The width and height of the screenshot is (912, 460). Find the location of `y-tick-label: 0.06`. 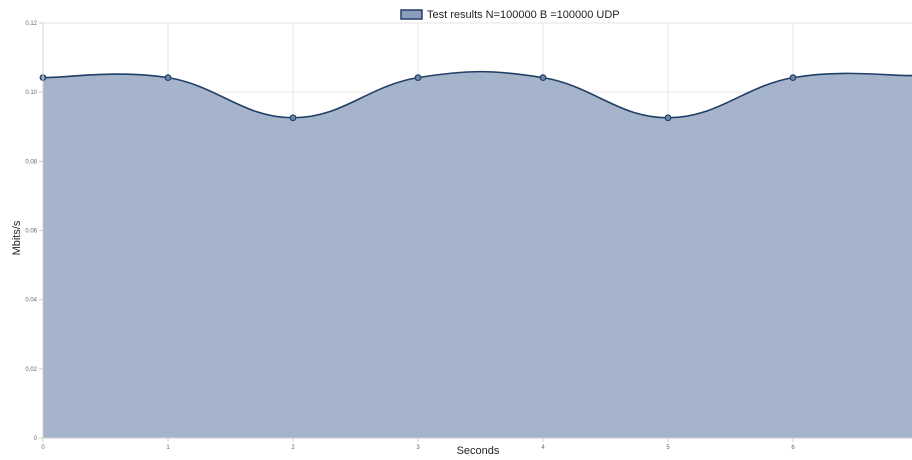

y-tick-label: 0.06 is located at coordinates (31, 232).